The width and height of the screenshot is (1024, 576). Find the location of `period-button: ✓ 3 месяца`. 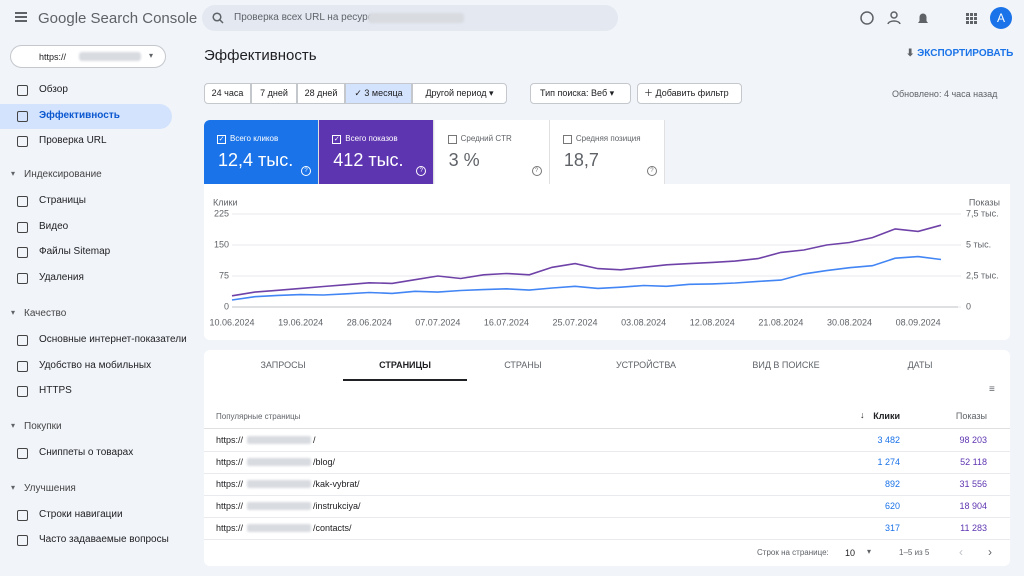

period-button: ✓ 3 месяца is located at coordinates (378, 93).